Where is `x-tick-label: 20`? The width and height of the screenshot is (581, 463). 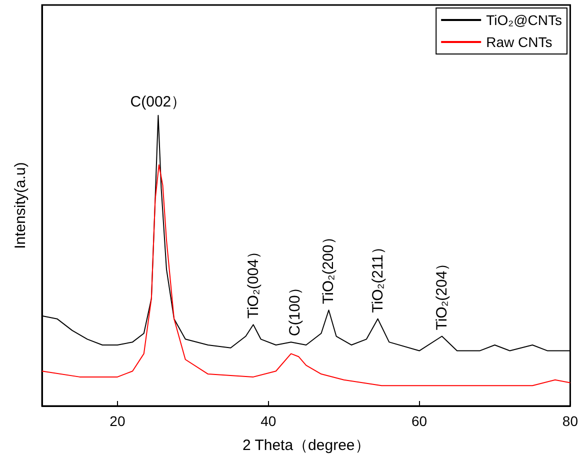 x-tick-label: 20 is located at coordinates (118, 421).